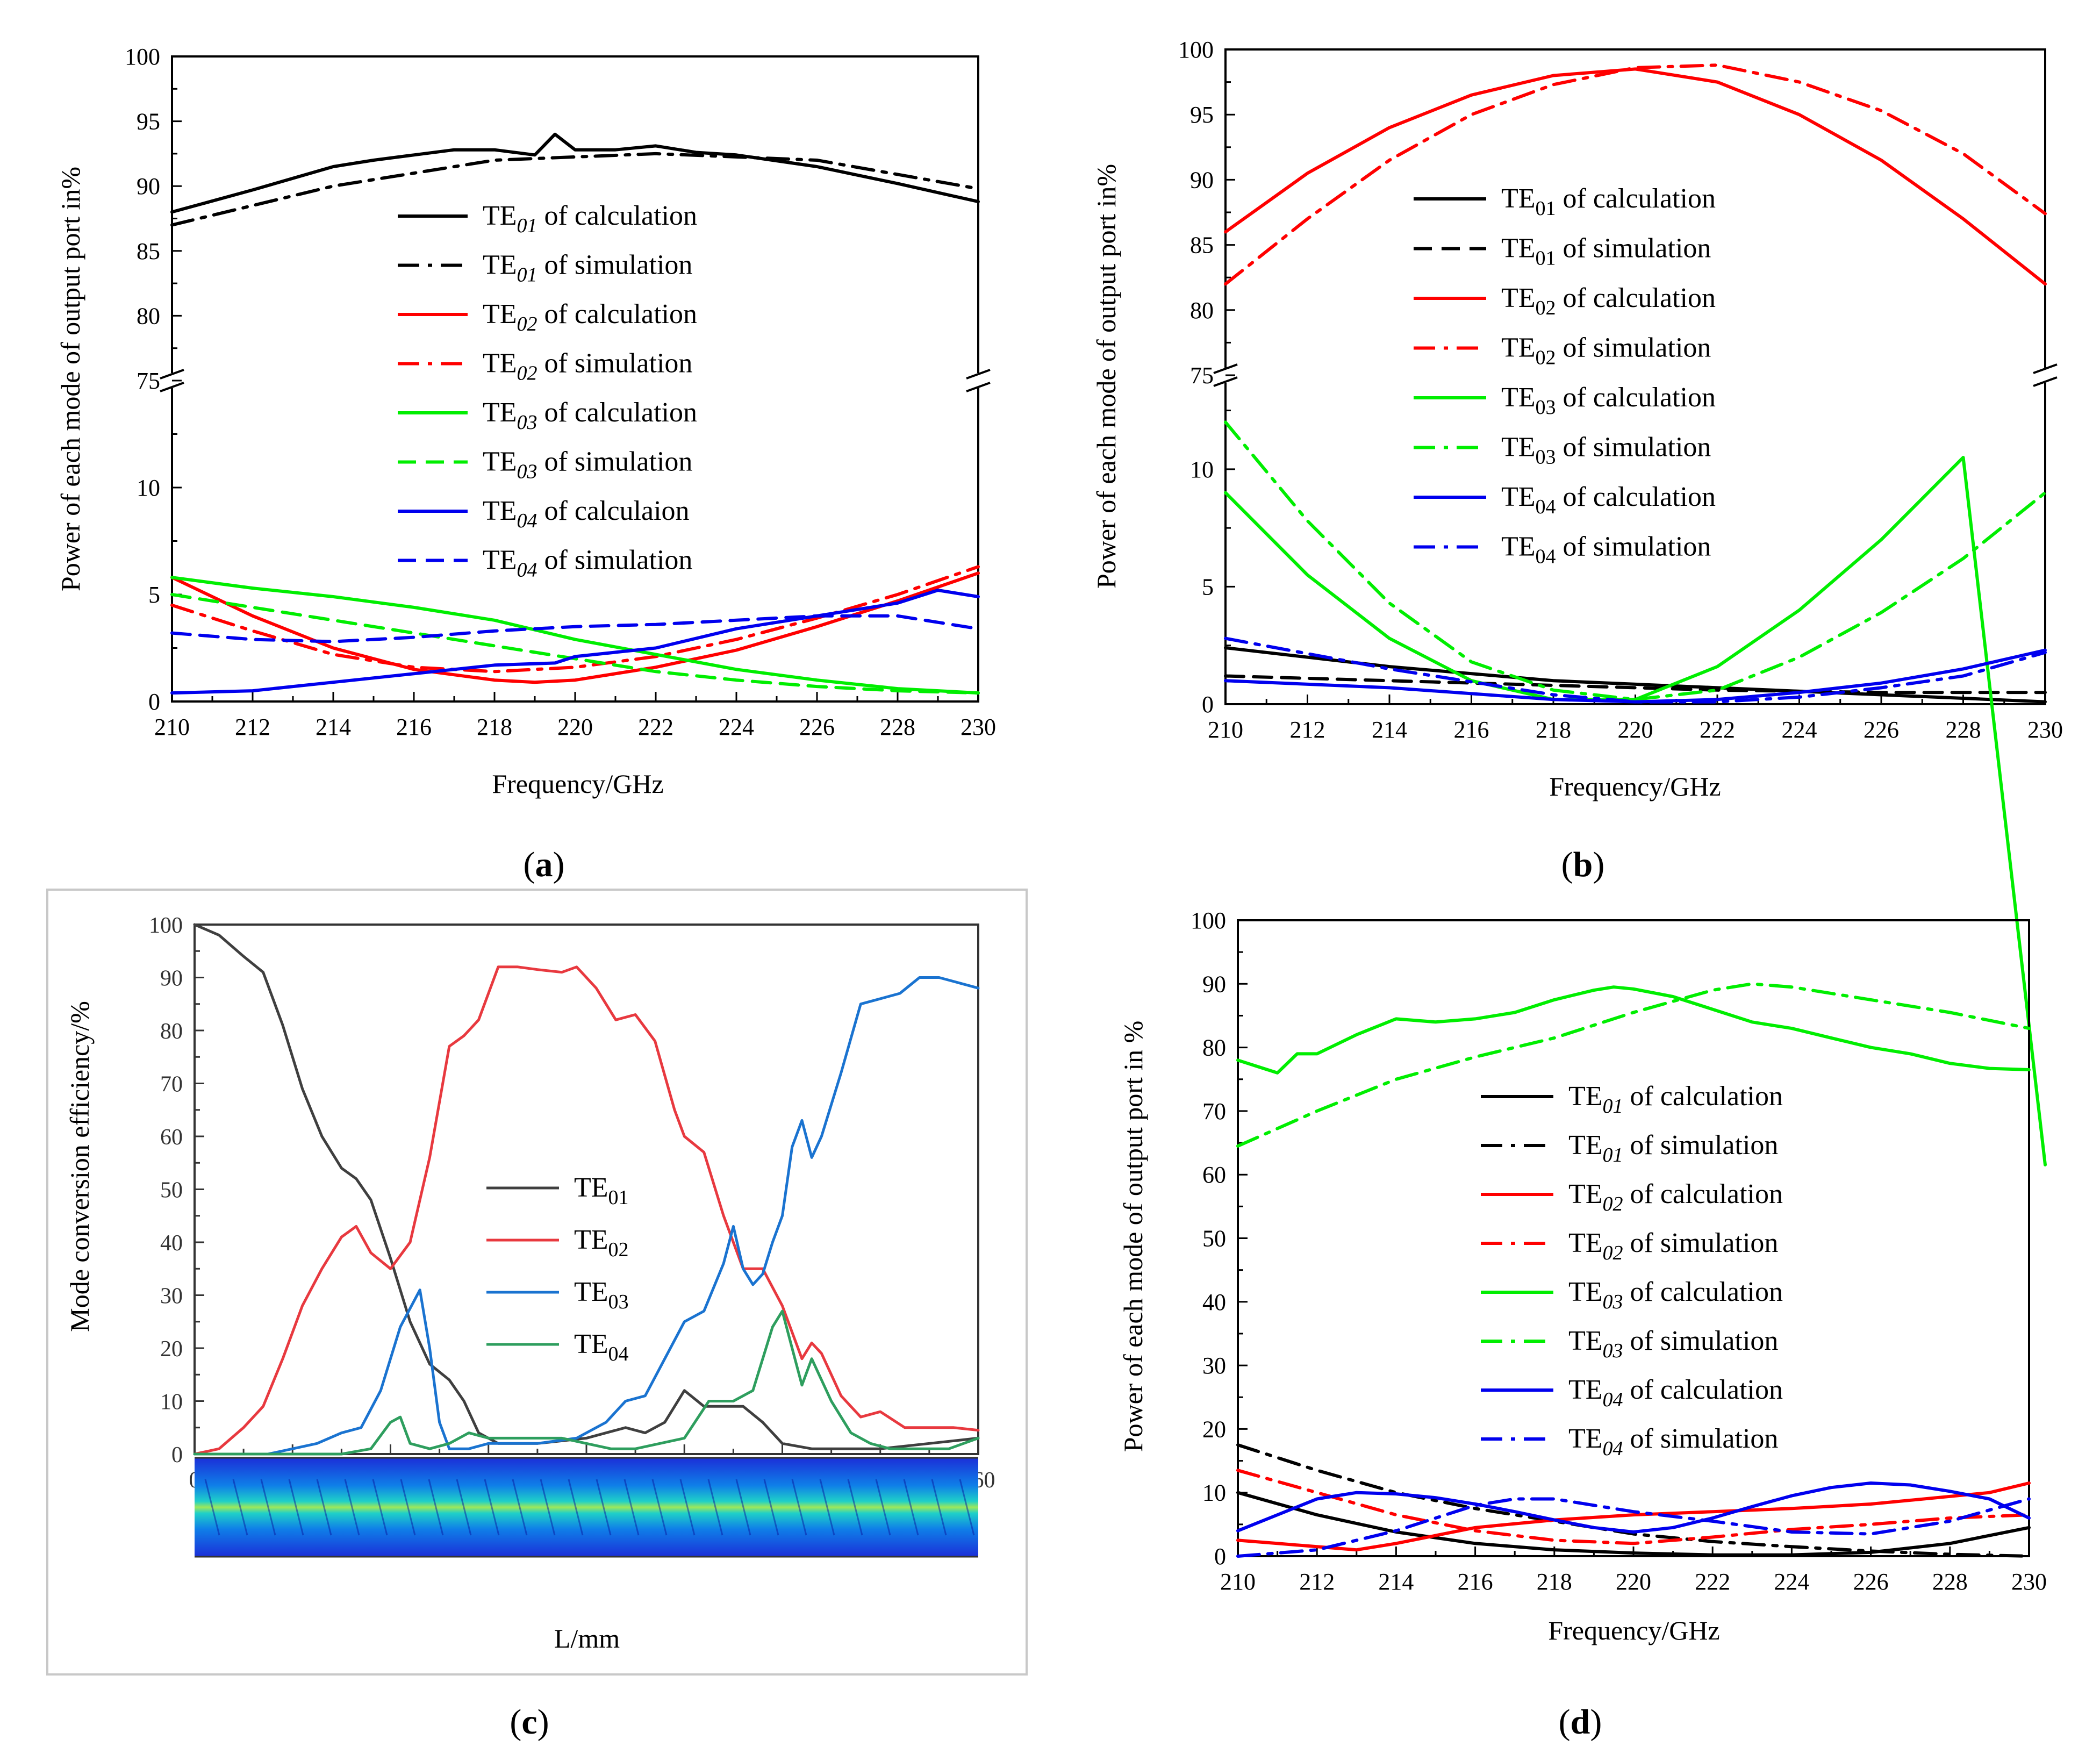 This screenshot has width=2100, height=1754. What do you see at coordinates (2045, 375) in the screenshot?
I see `axis-break-gap` at bounding box center [2045, 375].